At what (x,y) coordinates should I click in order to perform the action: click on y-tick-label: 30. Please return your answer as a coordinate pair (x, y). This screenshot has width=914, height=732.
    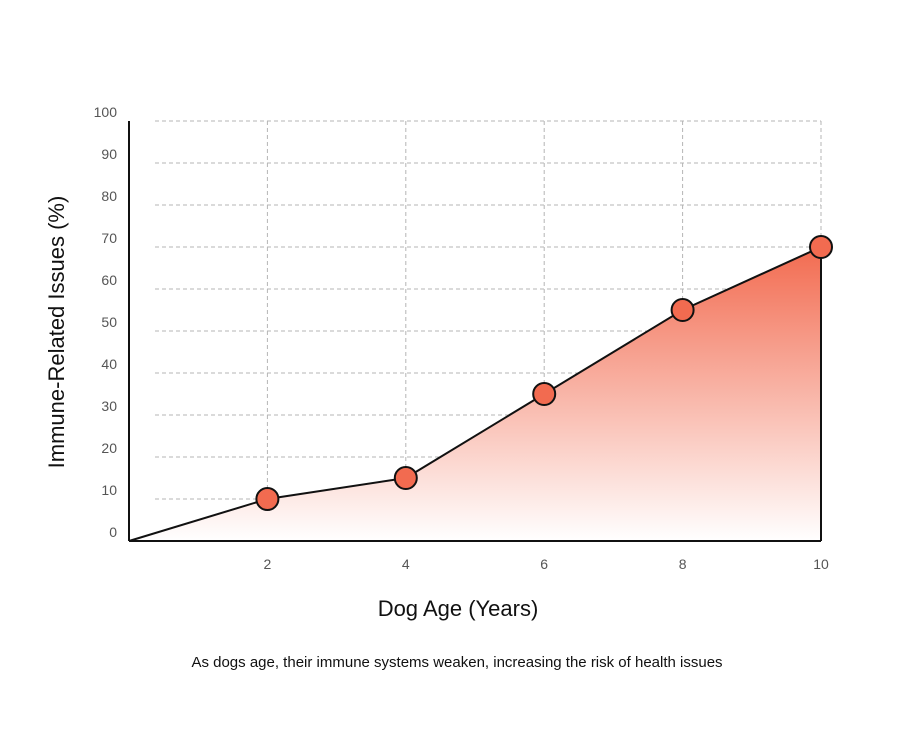
    Looking at the image, I should click on (109, 406).